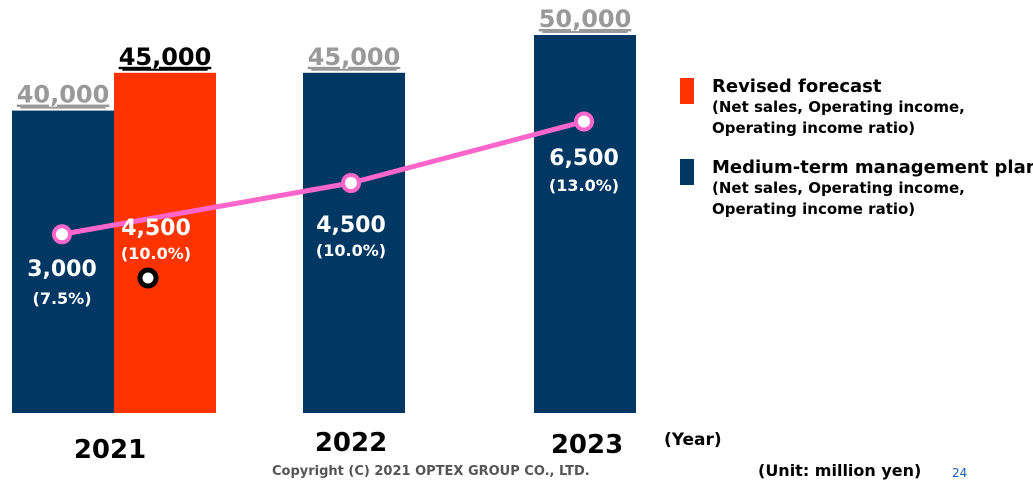  What do you see at coordinates (165, 57) in the screenshot?
I see `net-sales-label-2021-revised: 45,000` at bounding box center [165, 57].